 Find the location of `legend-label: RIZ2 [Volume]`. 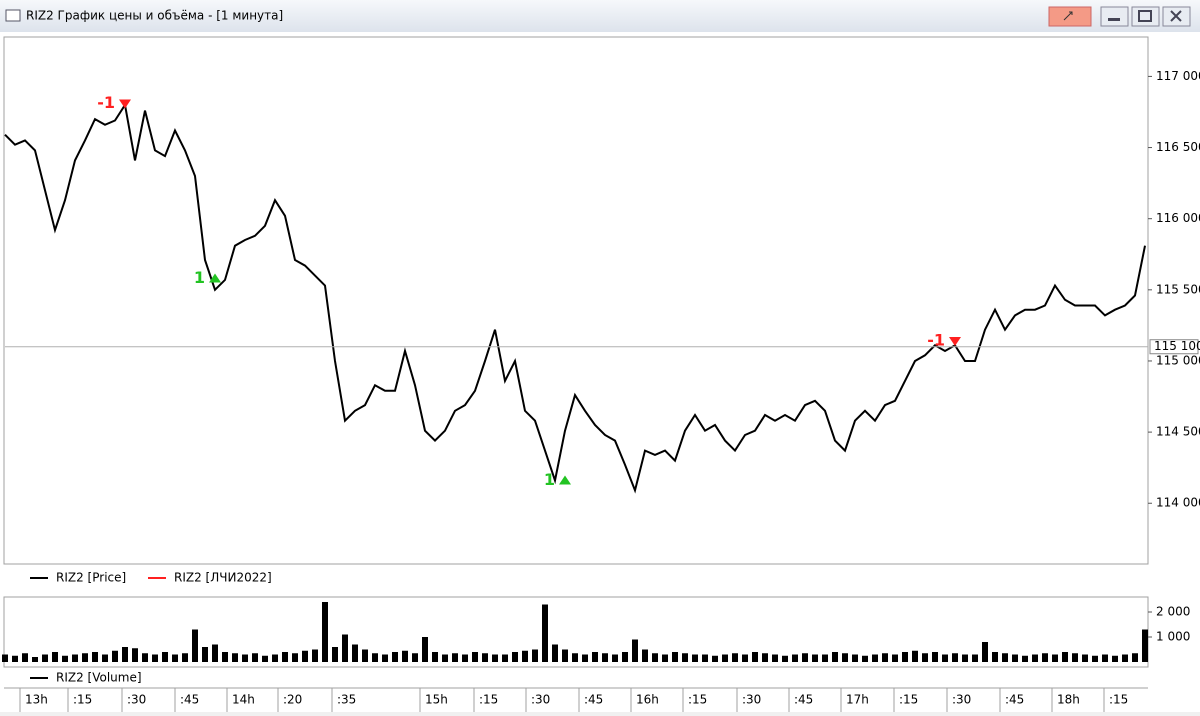

legend-label: RIZ2 [Volume] is located at coordinates (99, 678).